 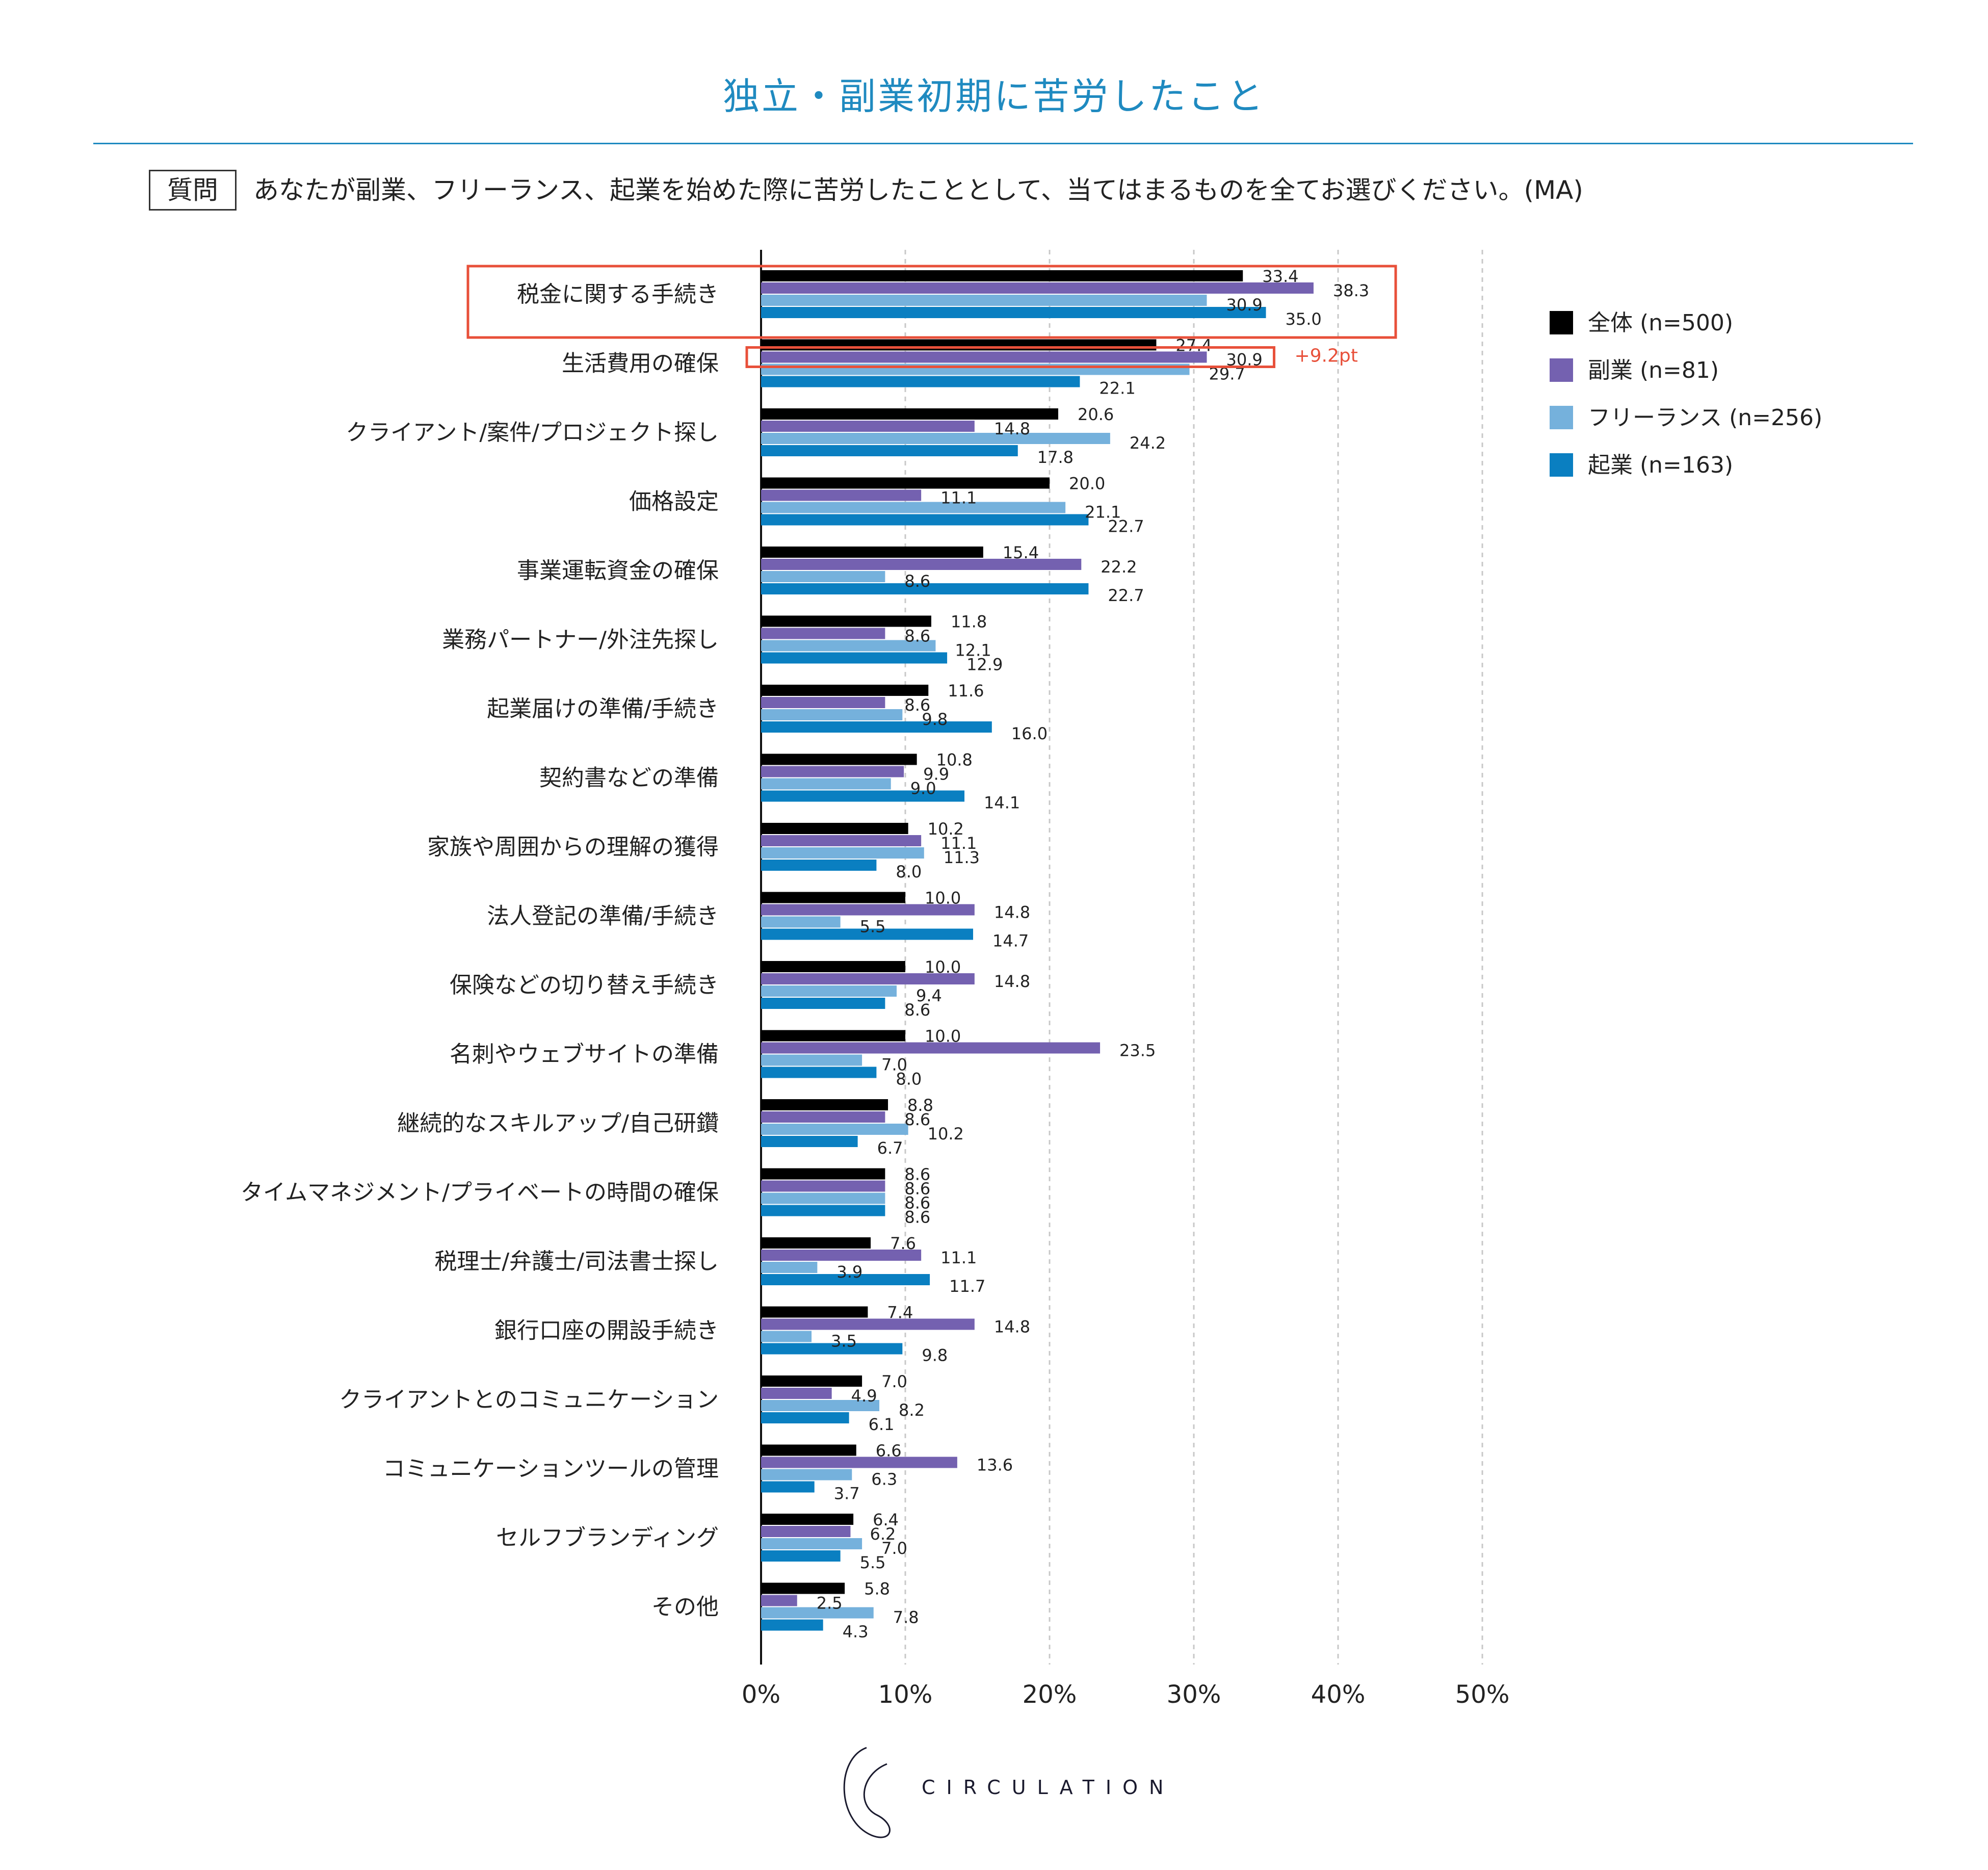 What do you see at coordinates (603, 709) in the screenshot?
I see `category-label: 起業届けの準備/手続き` at bounding box center [603, 709].